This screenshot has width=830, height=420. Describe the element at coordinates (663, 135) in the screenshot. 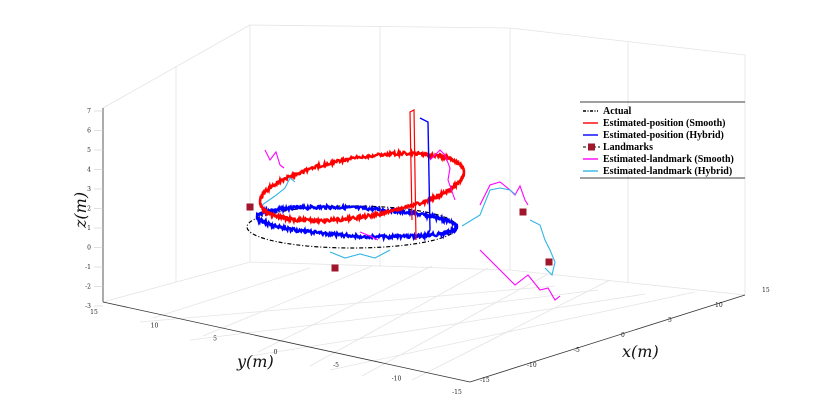

I see `legend-entry: Estimated-position (Hybrid)` at that location.